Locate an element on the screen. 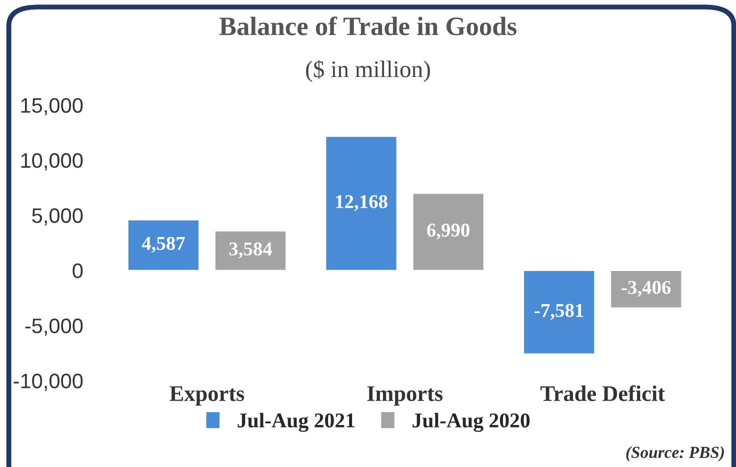 This screenshot has height=467, width=736. y-tick-label: 10,000 is located at coordinates (52, 161).